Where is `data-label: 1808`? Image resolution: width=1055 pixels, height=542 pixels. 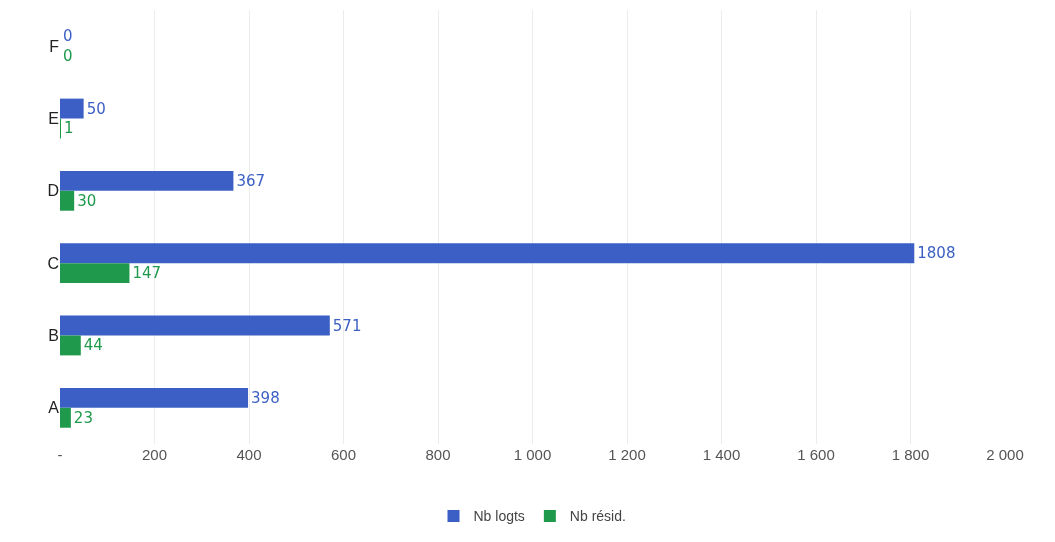 data-label: 1808 is located at coordinates (936, 253).